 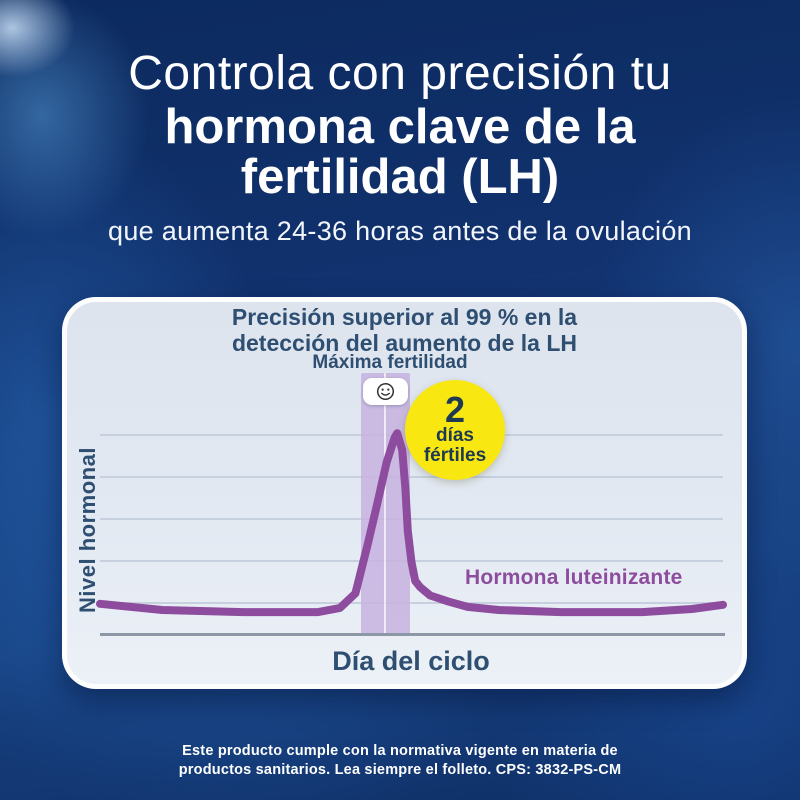 What do you see at coordinates (411, 661) in the screenshot?
I see `x-axis-label: Día del ciclo` at bounding box center [411, 661].